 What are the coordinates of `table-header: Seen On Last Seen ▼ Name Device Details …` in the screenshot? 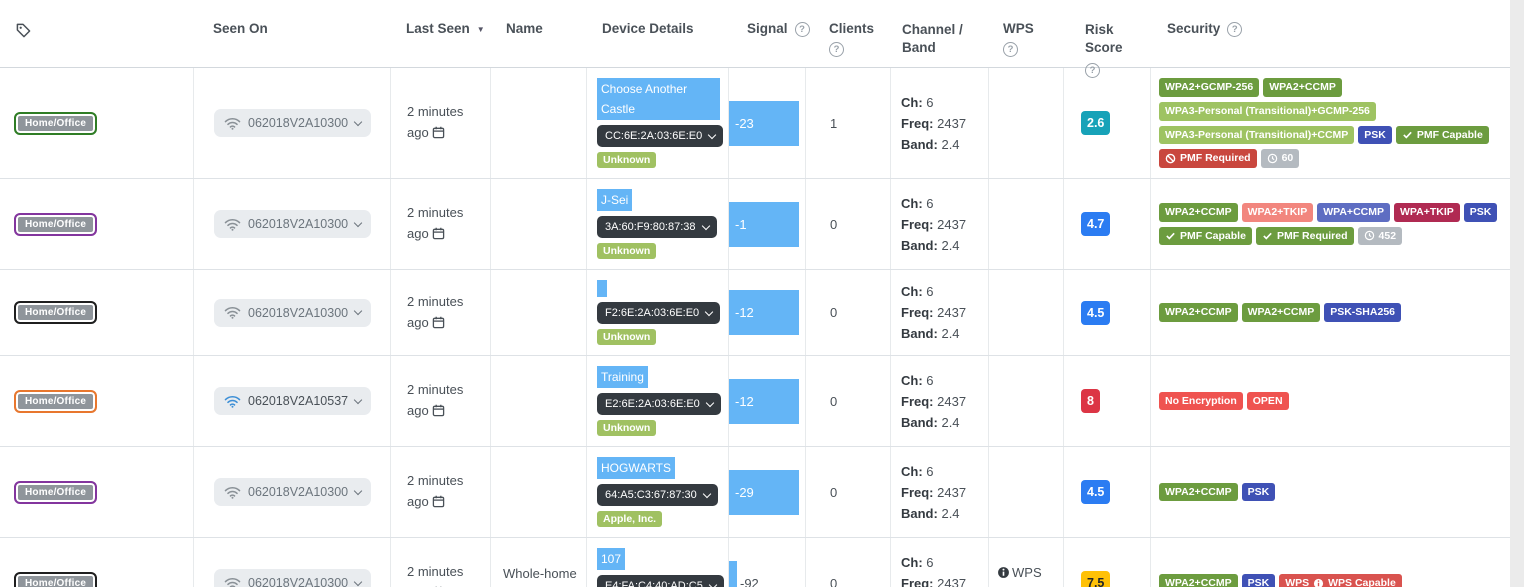 It's located at (755, 39).